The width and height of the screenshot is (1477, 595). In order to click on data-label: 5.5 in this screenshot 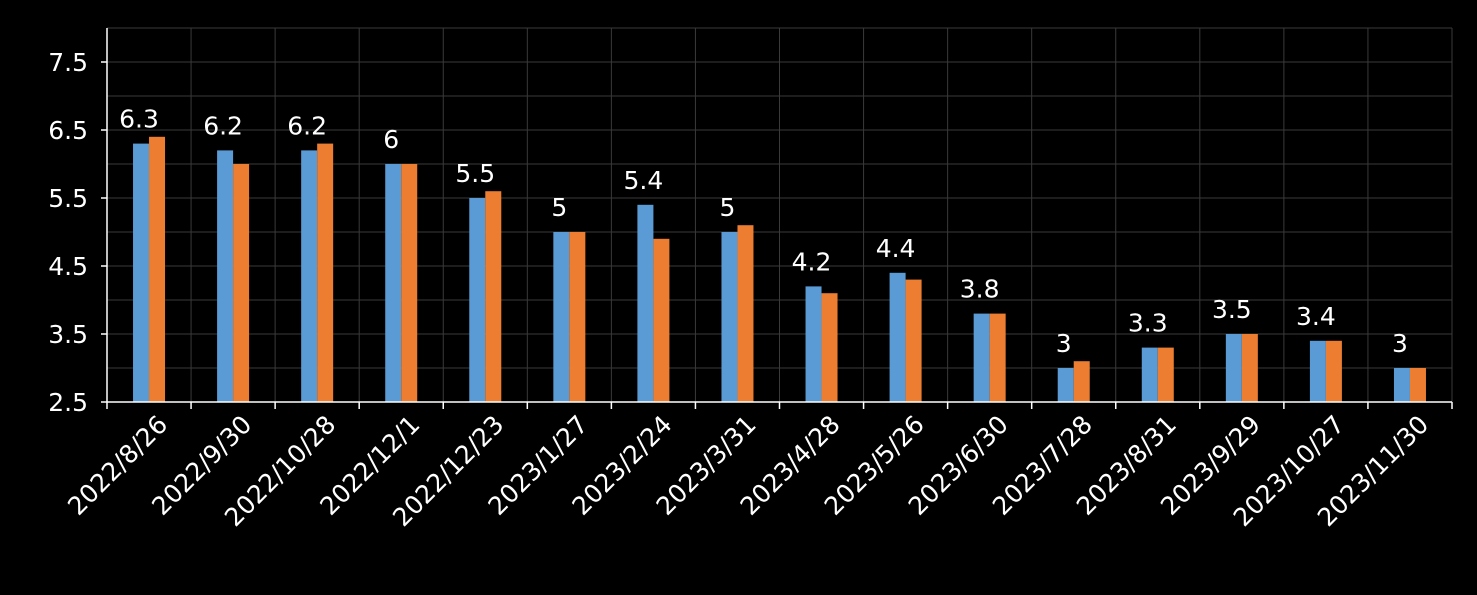, I will do `click(475, 173)`.